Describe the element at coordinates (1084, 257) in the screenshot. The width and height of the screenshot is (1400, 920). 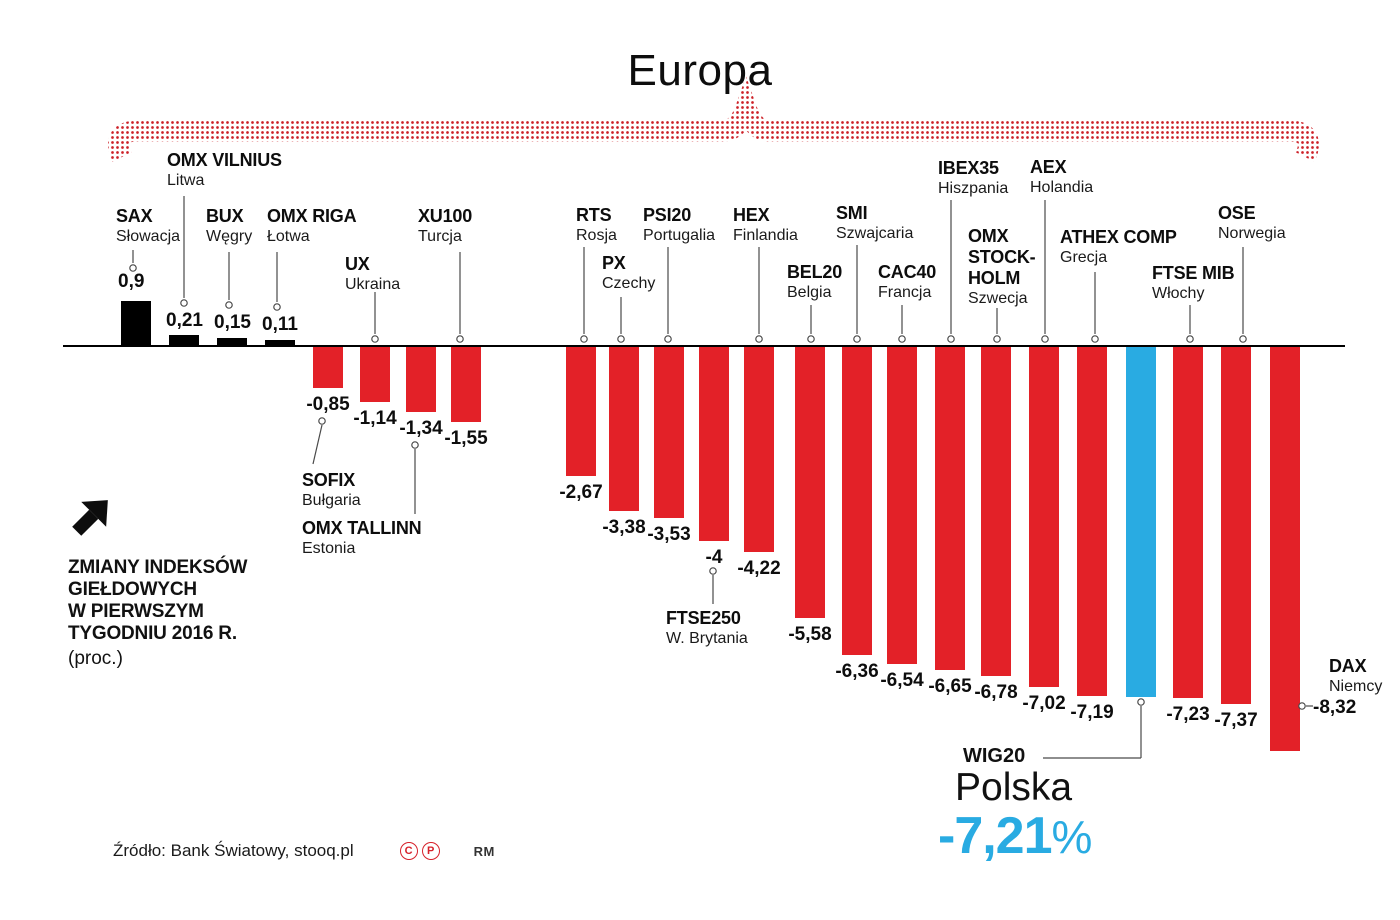
I see `index-country: Grecja` at that location.